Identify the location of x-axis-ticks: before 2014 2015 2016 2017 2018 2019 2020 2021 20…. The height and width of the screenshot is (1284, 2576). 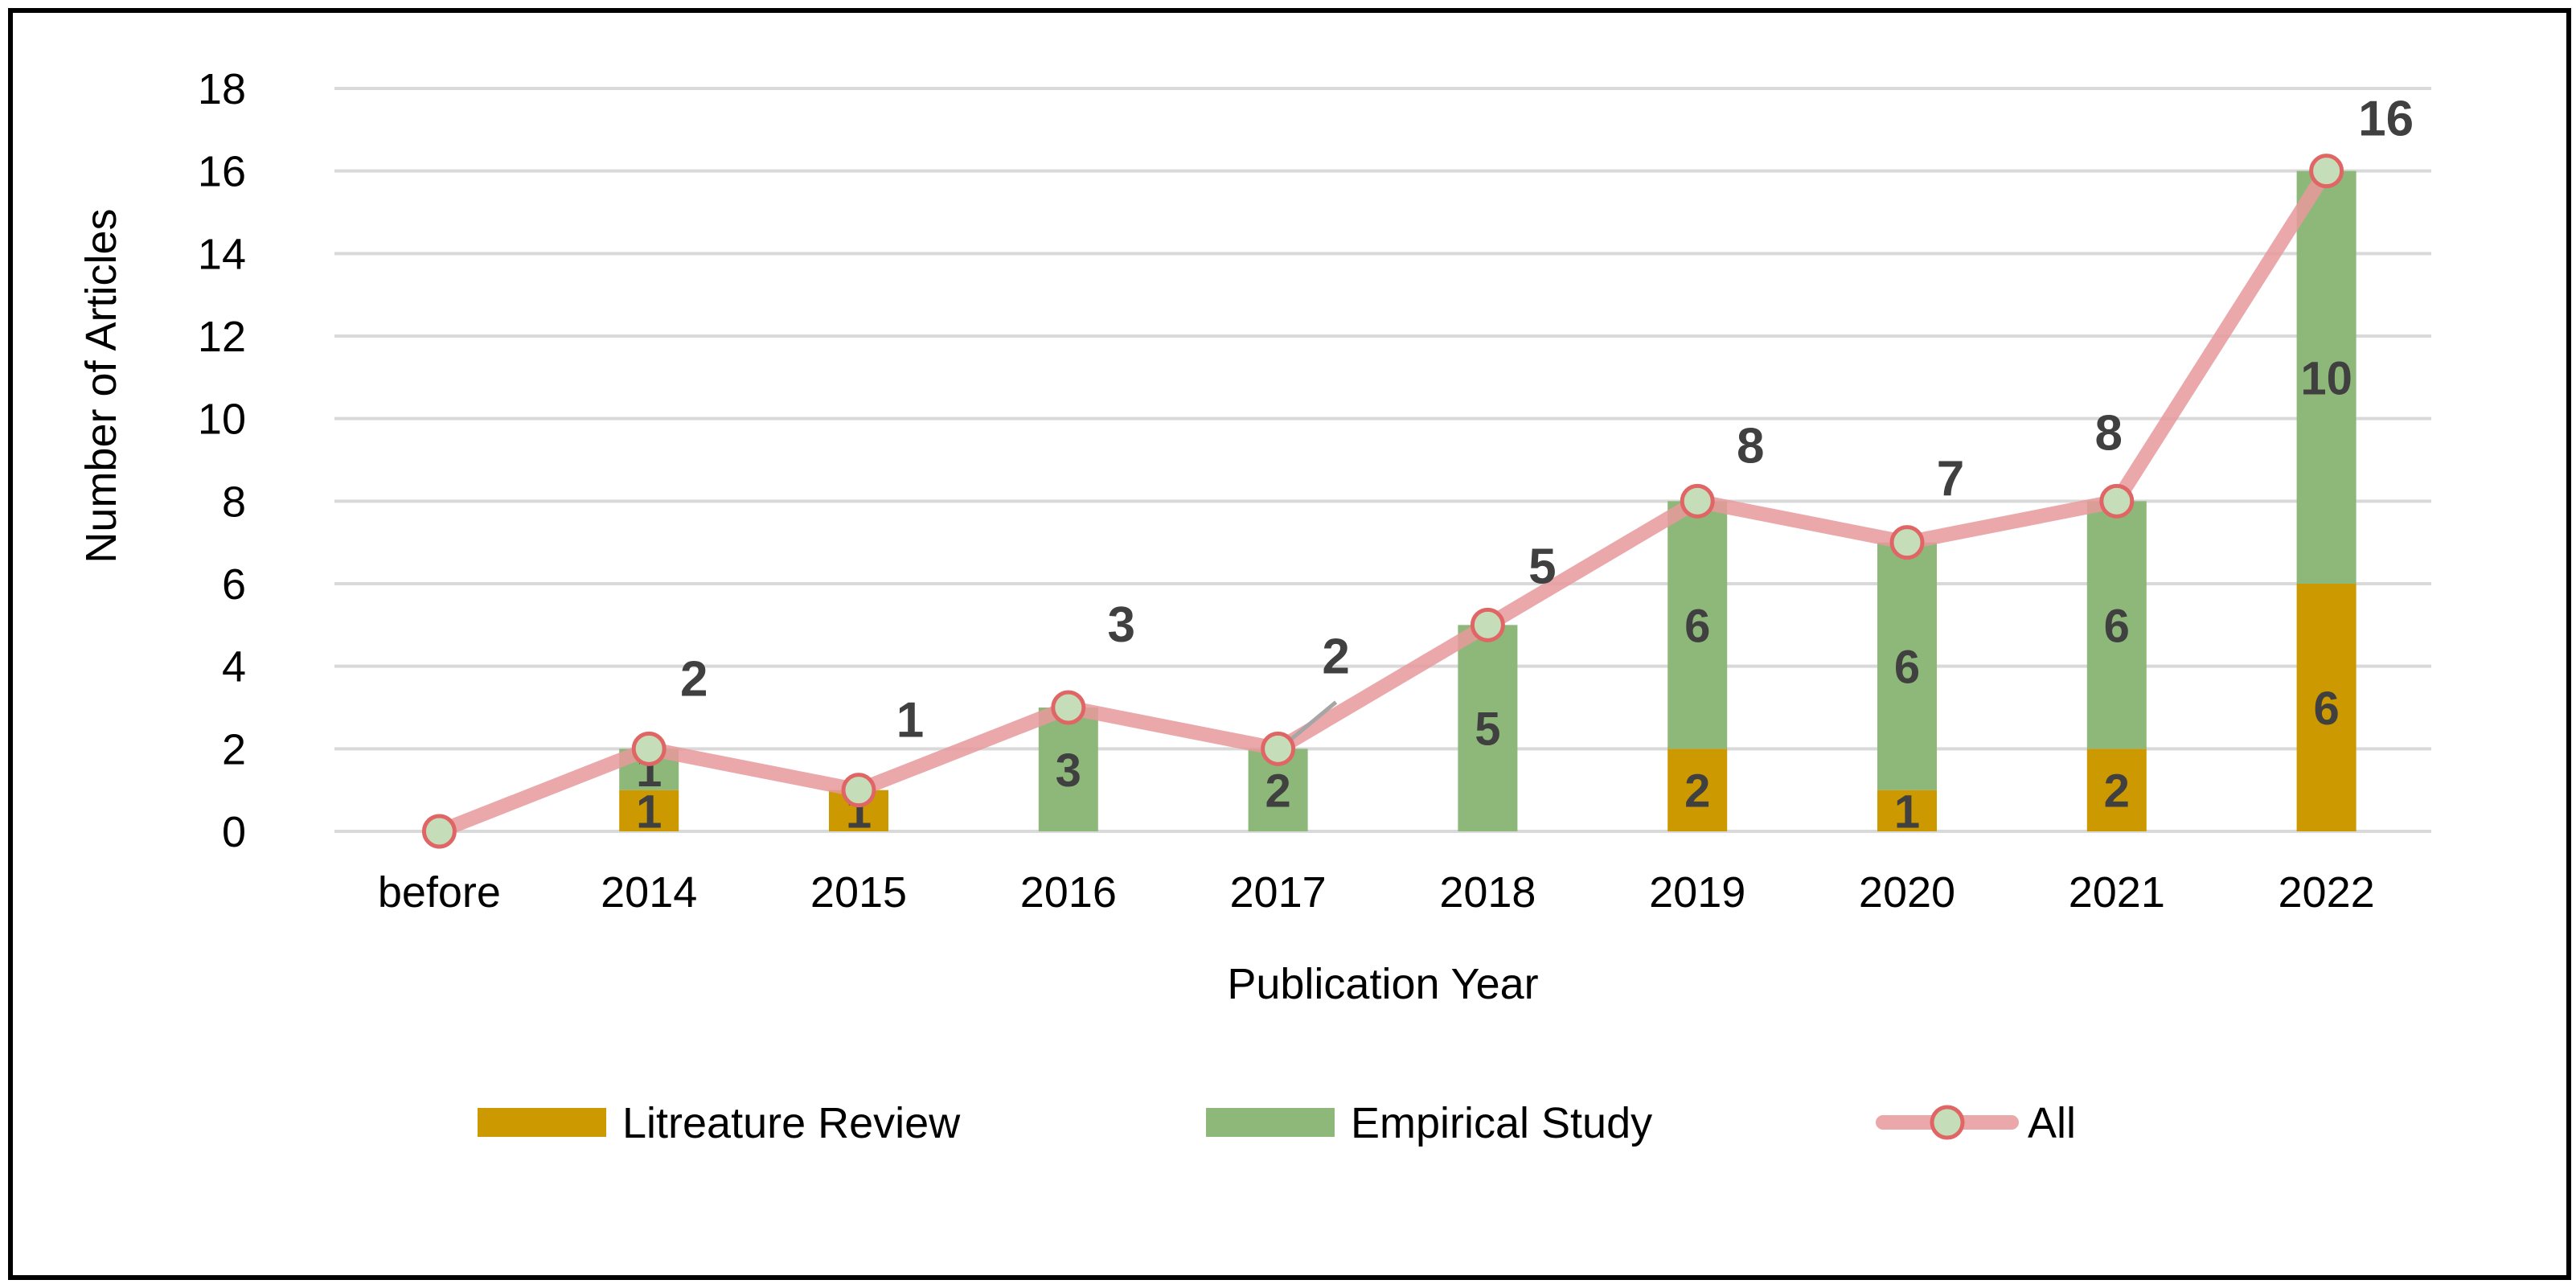
(1376, 892).